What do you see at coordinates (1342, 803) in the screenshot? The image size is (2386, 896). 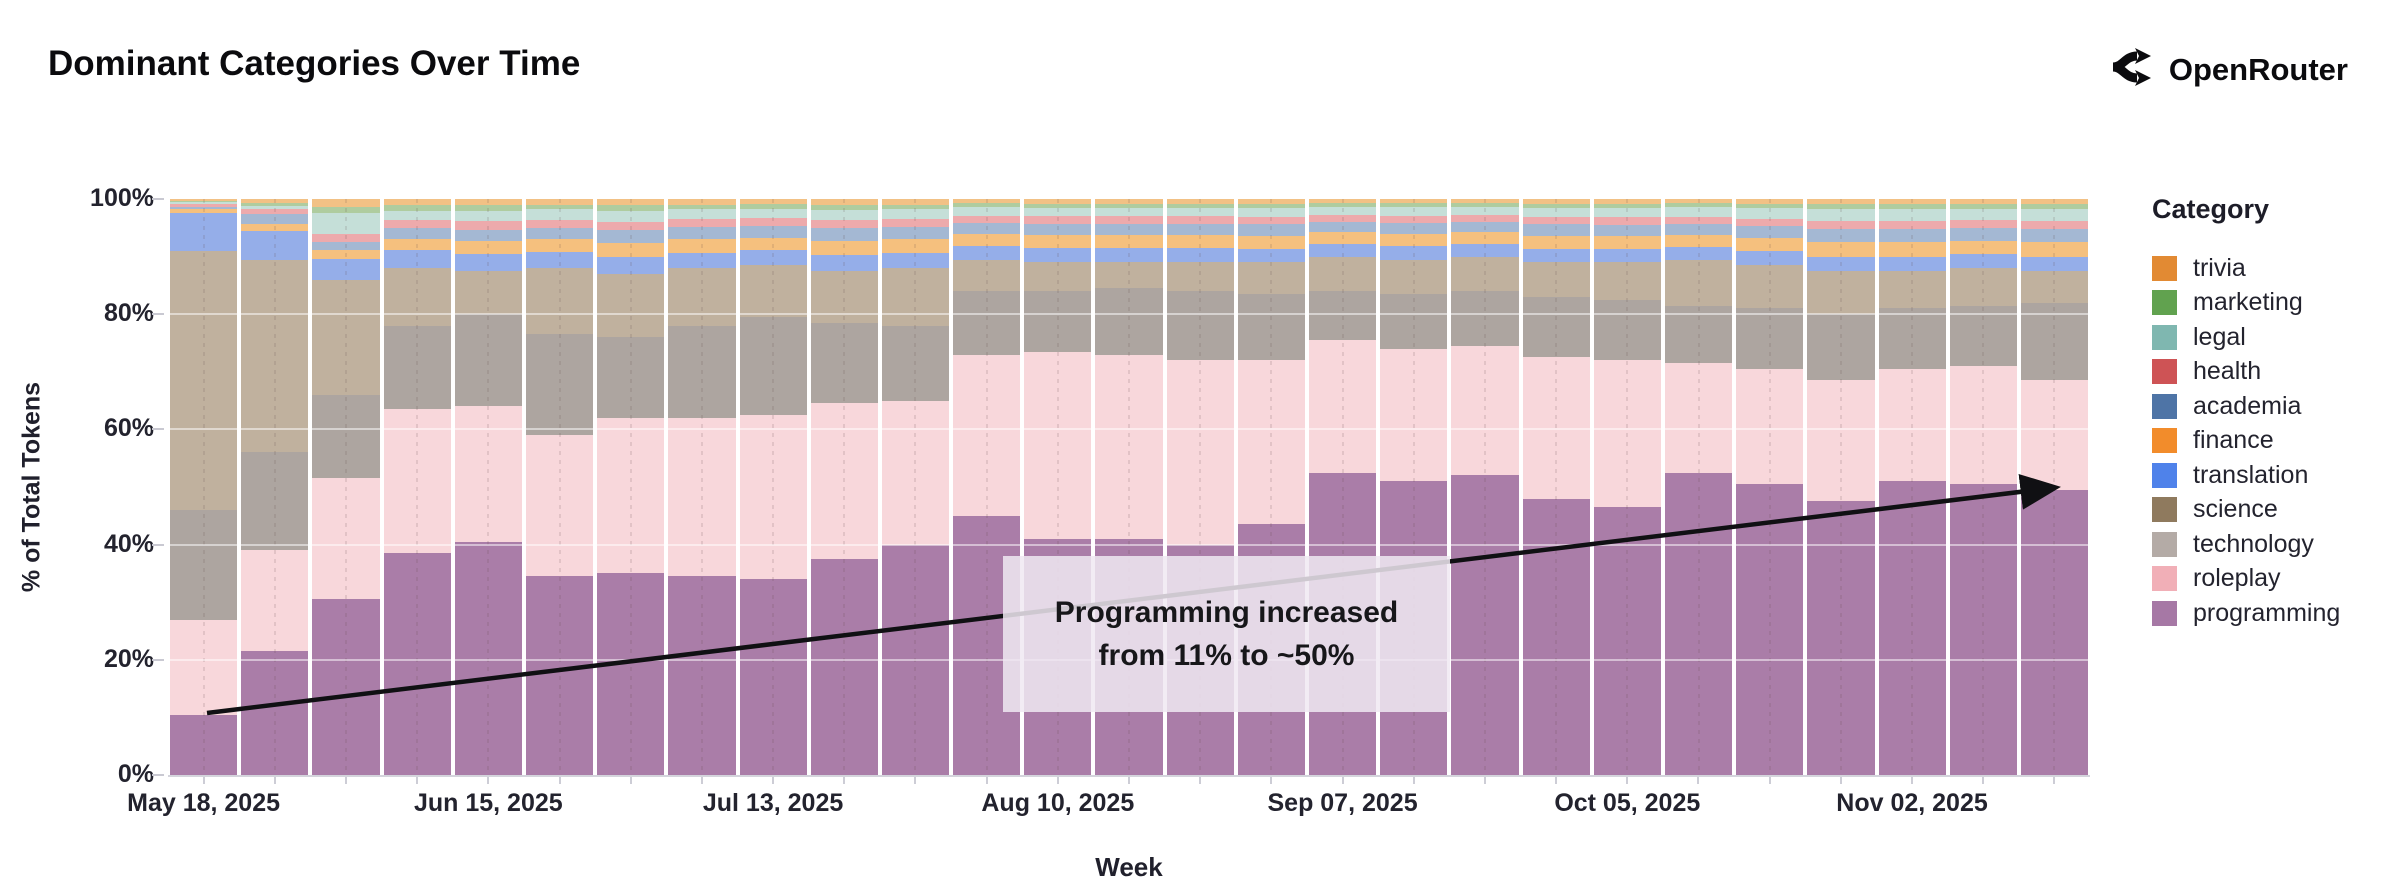 I see `x-tick-label-sep-07-2025: Sep 07, 2025` at bounding box center [1342, 803].